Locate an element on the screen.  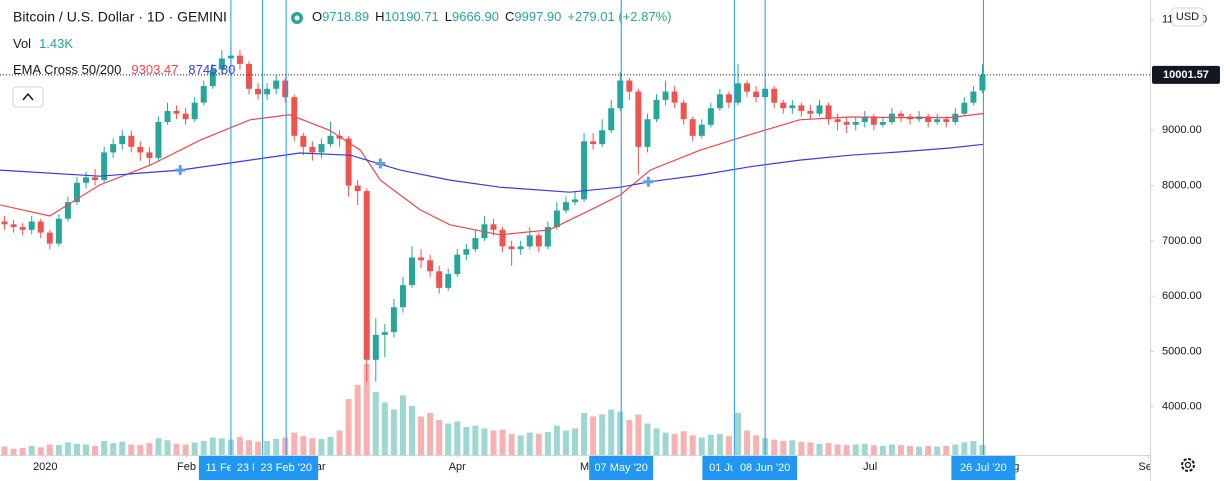
collapse-button is located at coordinates (28, 97).